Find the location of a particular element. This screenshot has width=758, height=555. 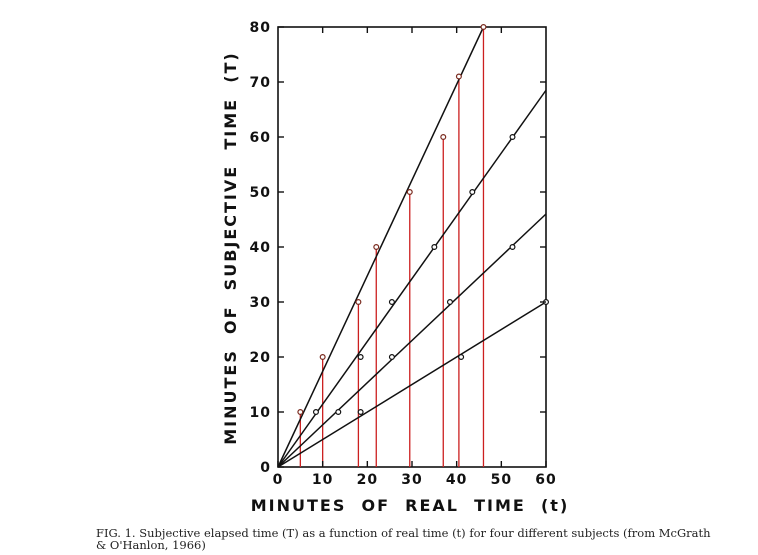

y-tick-label: 10 is located at coordinates (260, 413).